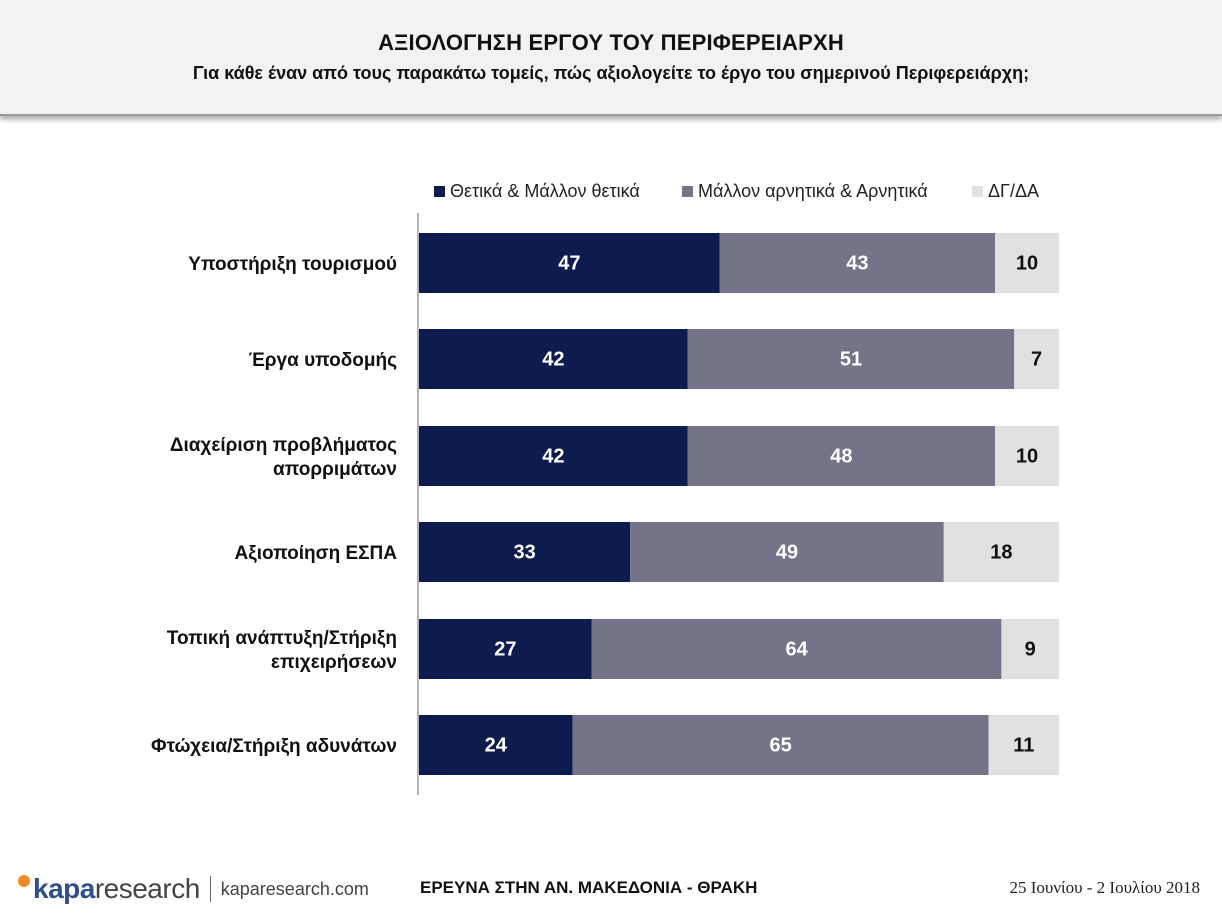 This screenshot has width=1222, height=917. I want to click on category-label-line: Έργα υποδομής, so click(323, 360).